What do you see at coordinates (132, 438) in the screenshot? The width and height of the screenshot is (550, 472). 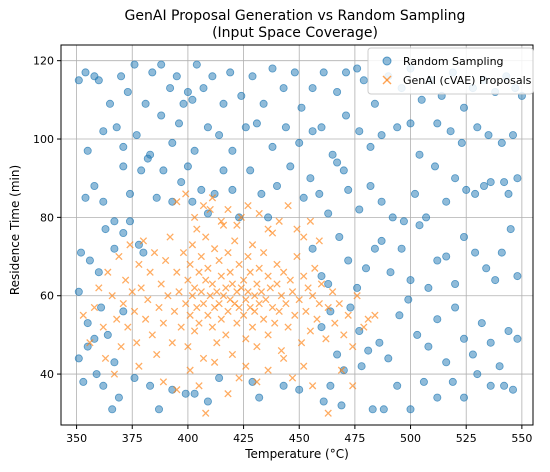 I see `x-tick-label: 375` at bounding box center [132, 438].